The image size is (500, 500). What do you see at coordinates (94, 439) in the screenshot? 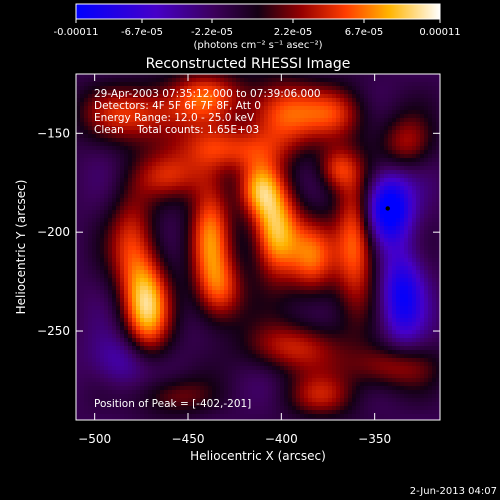
I see `x-tick-label: −500` at bounding box center [94, 439].